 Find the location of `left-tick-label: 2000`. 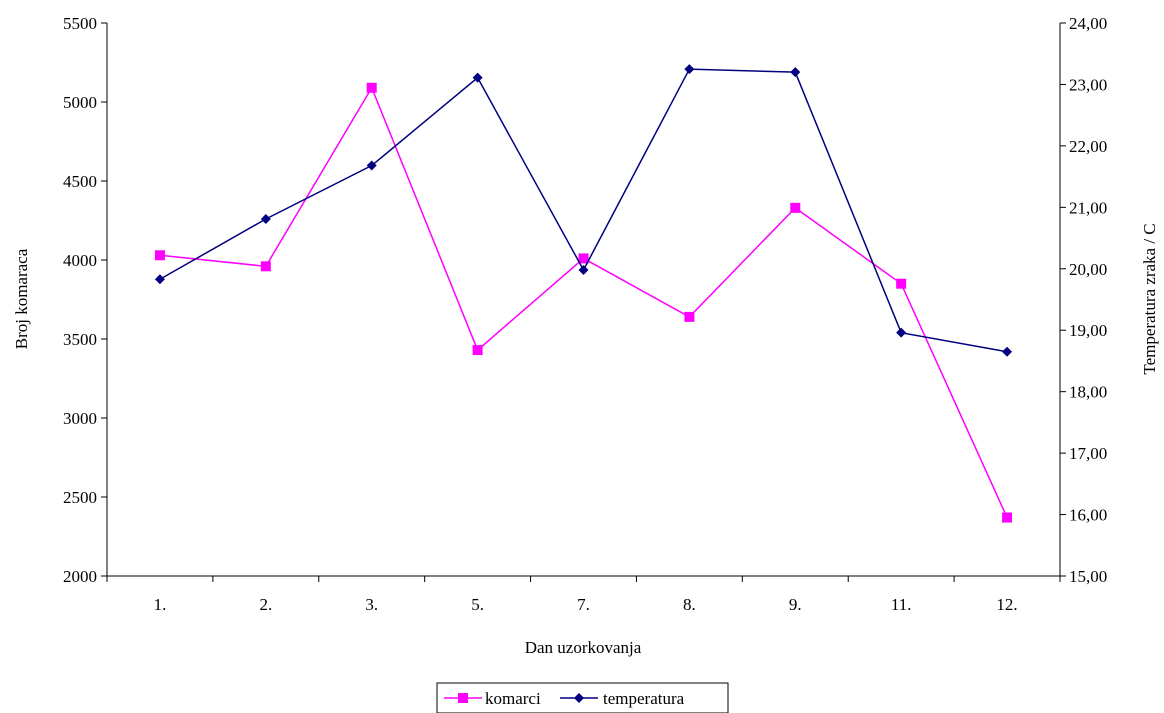

left-tick-label: 2000 is located at coordinates (80, 576).